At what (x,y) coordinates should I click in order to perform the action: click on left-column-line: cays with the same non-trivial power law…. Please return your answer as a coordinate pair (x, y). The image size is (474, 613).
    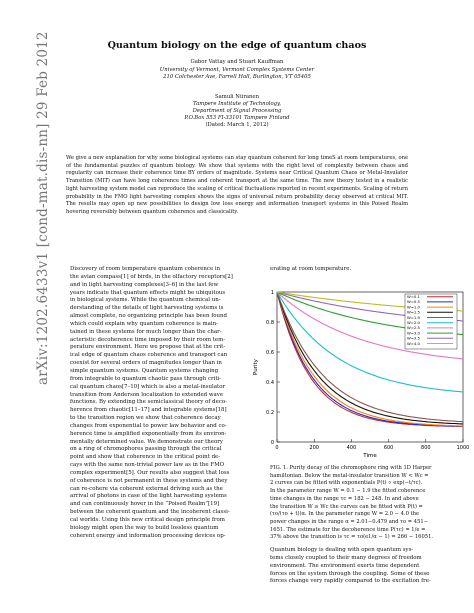
    Looking at the image, I should click on (147, 465).